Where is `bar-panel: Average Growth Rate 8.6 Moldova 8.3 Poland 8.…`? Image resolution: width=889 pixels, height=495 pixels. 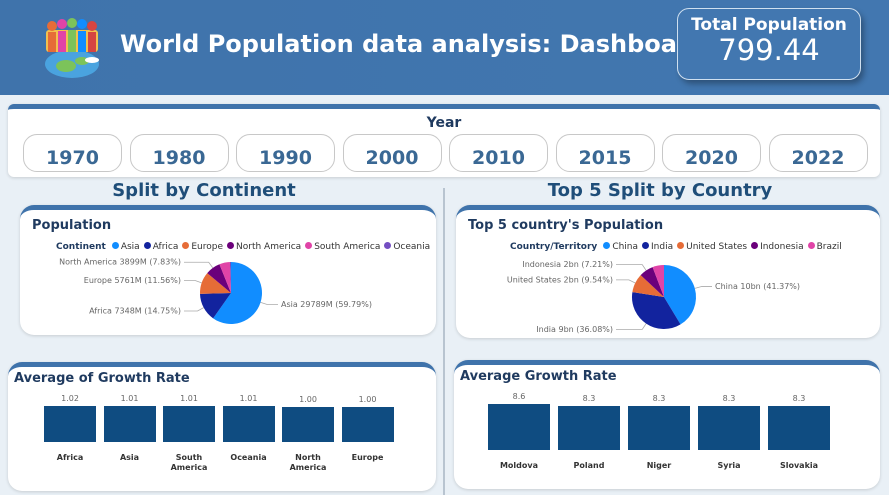 bar-panel: Average Growth Rate 8.6 Moldova 8.3 Poland 8.… is located at coordinates (667, 424).